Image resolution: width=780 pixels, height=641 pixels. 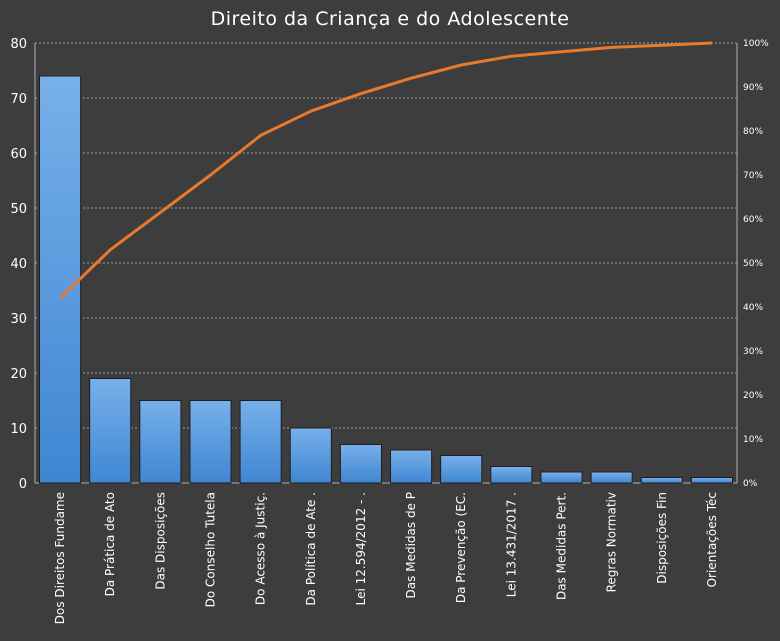 What do you see at coordinates (390, 19) in the screenshot?
I see `chart-title: Direito da Criança e do Adolescente` at bounding box center [390, 19].